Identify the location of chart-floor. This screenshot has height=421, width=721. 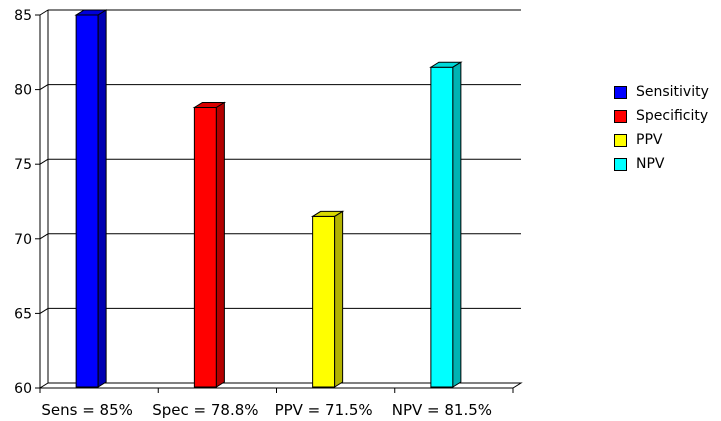
(280, 385).